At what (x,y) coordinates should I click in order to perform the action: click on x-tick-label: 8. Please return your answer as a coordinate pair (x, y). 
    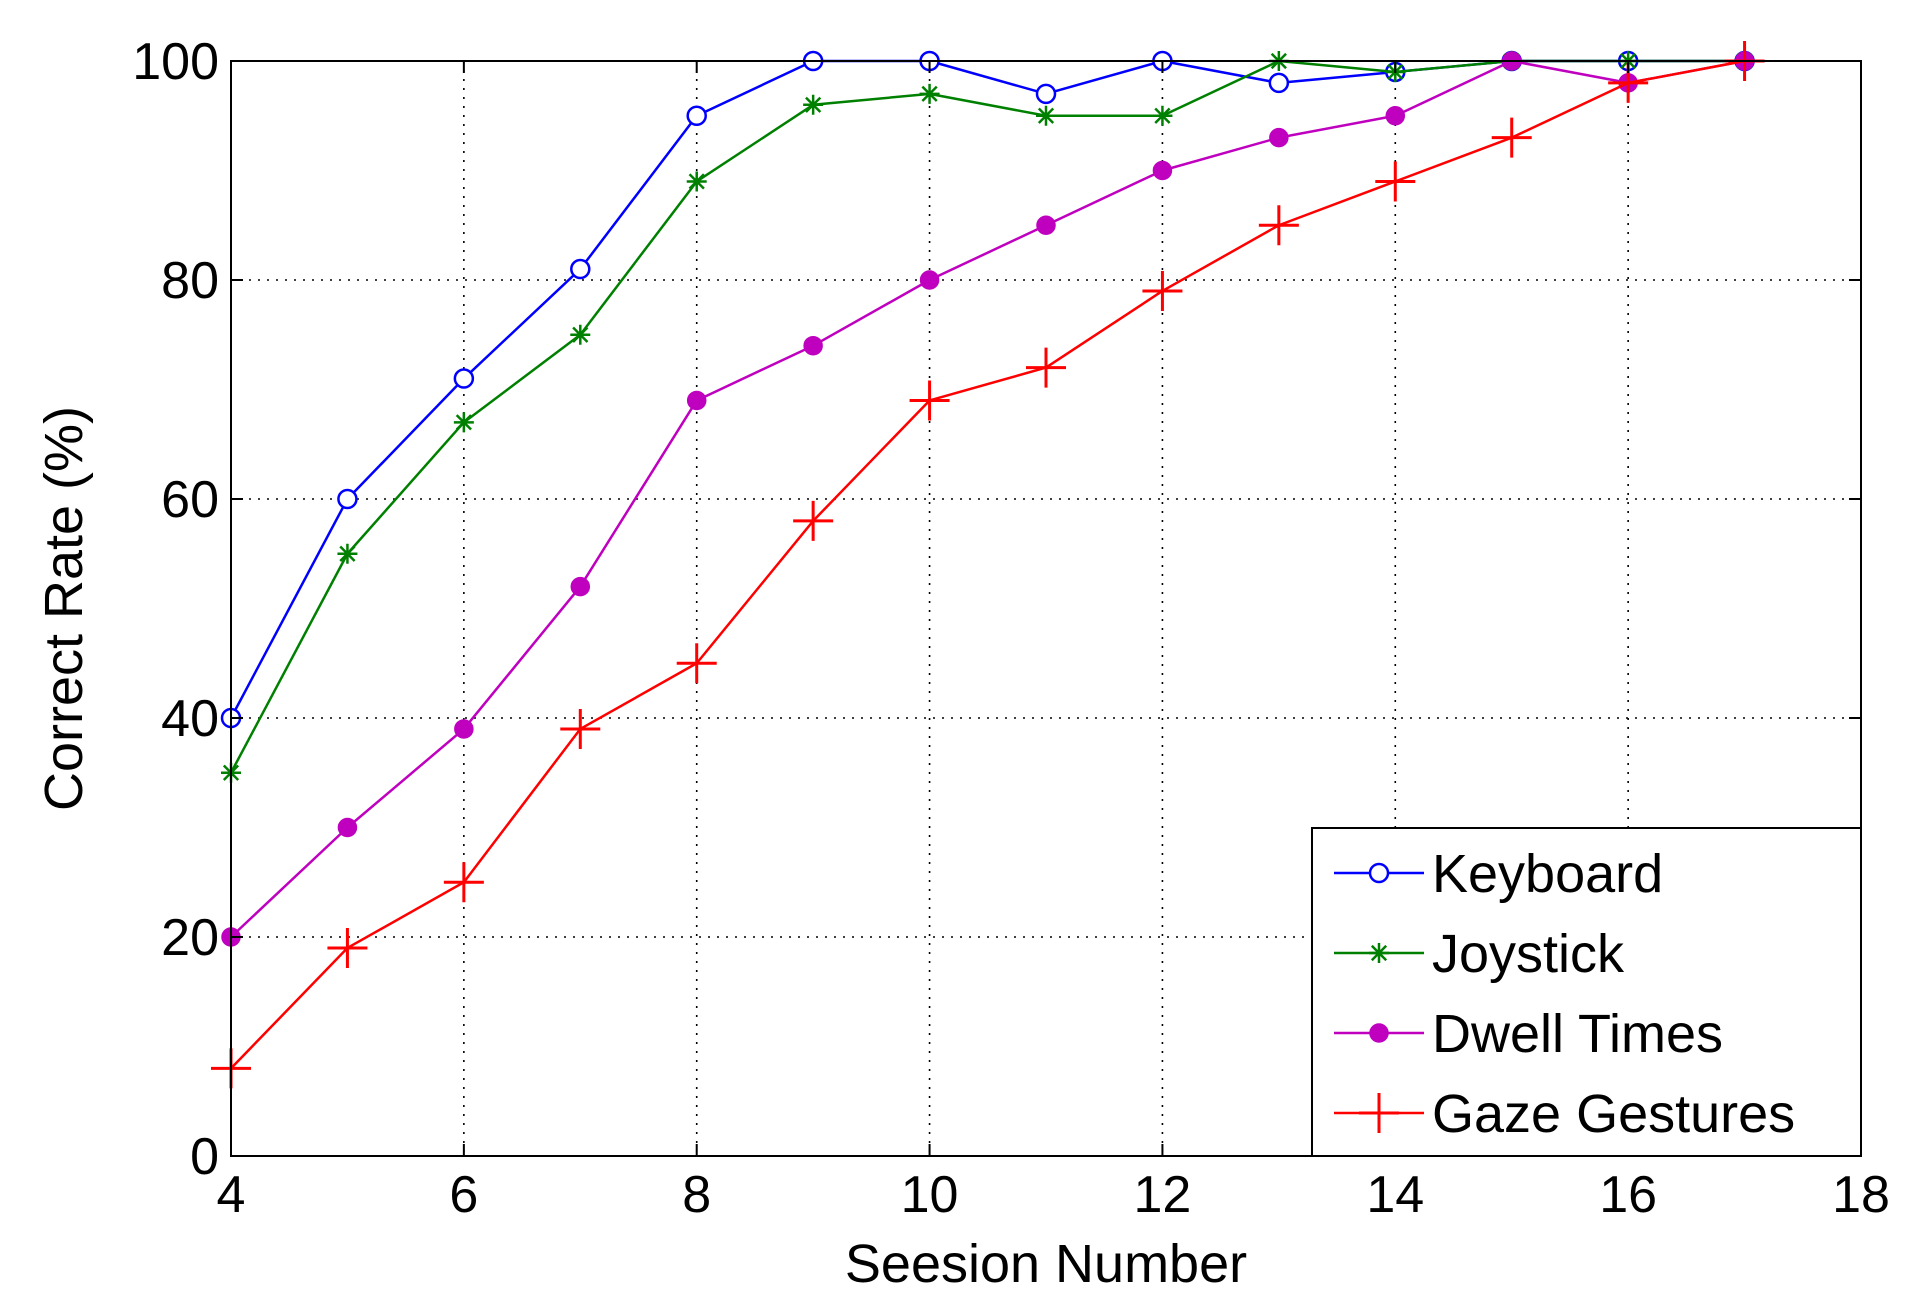
    Looking at the image, I should click on (696, 1195).